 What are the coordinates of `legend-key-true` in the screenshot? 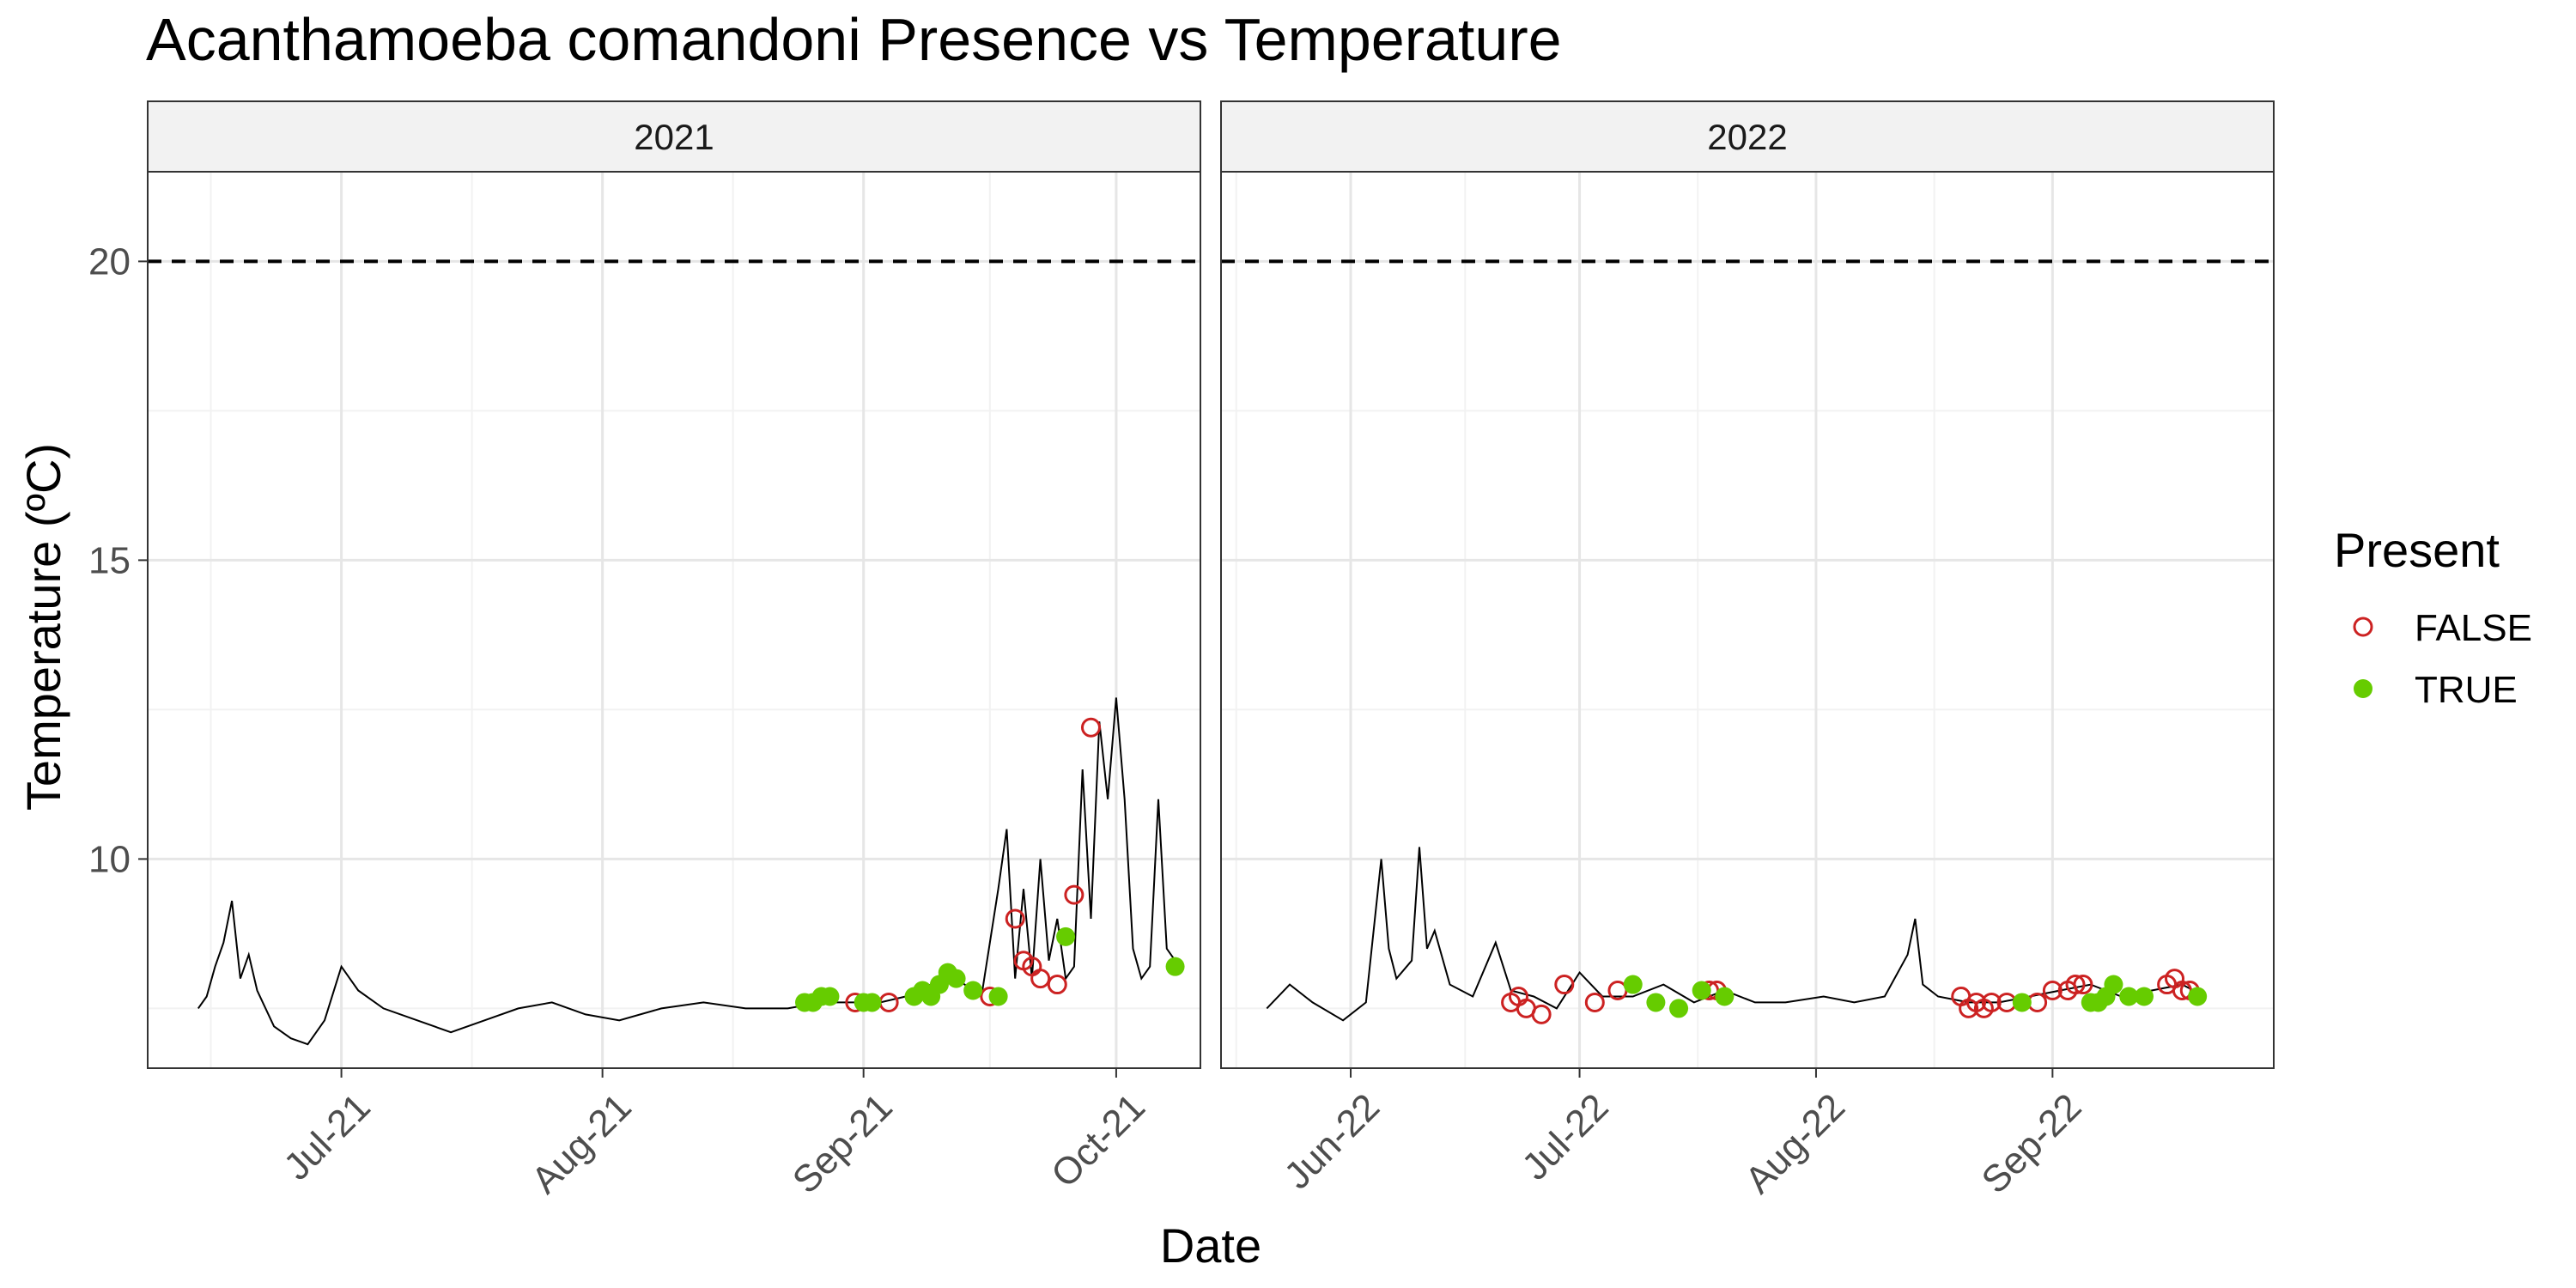 It's located at (2363, 689).